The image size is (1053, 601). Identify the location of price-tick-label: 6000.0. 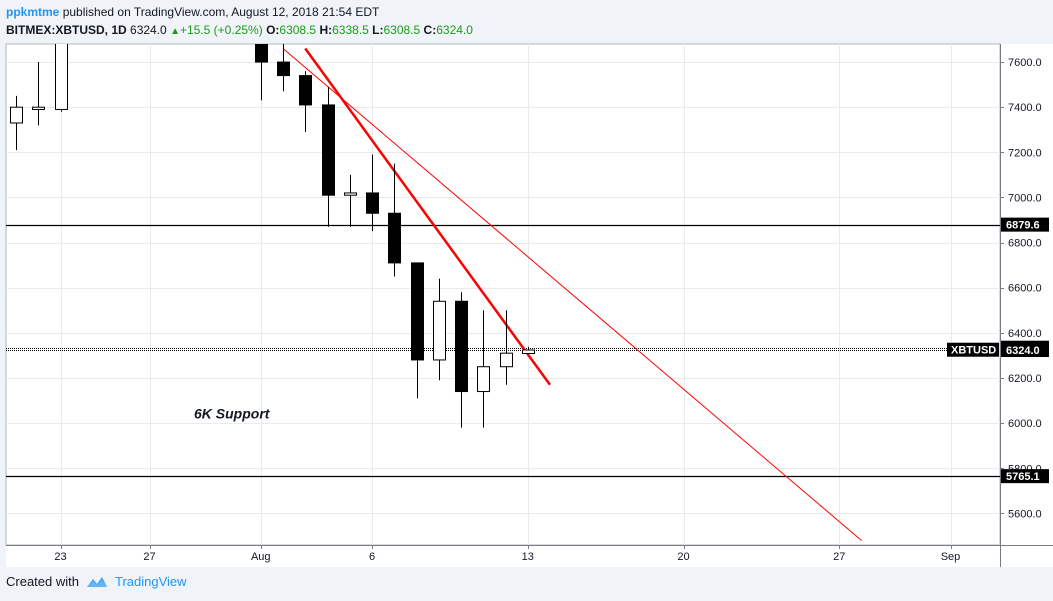
(1025, 424).